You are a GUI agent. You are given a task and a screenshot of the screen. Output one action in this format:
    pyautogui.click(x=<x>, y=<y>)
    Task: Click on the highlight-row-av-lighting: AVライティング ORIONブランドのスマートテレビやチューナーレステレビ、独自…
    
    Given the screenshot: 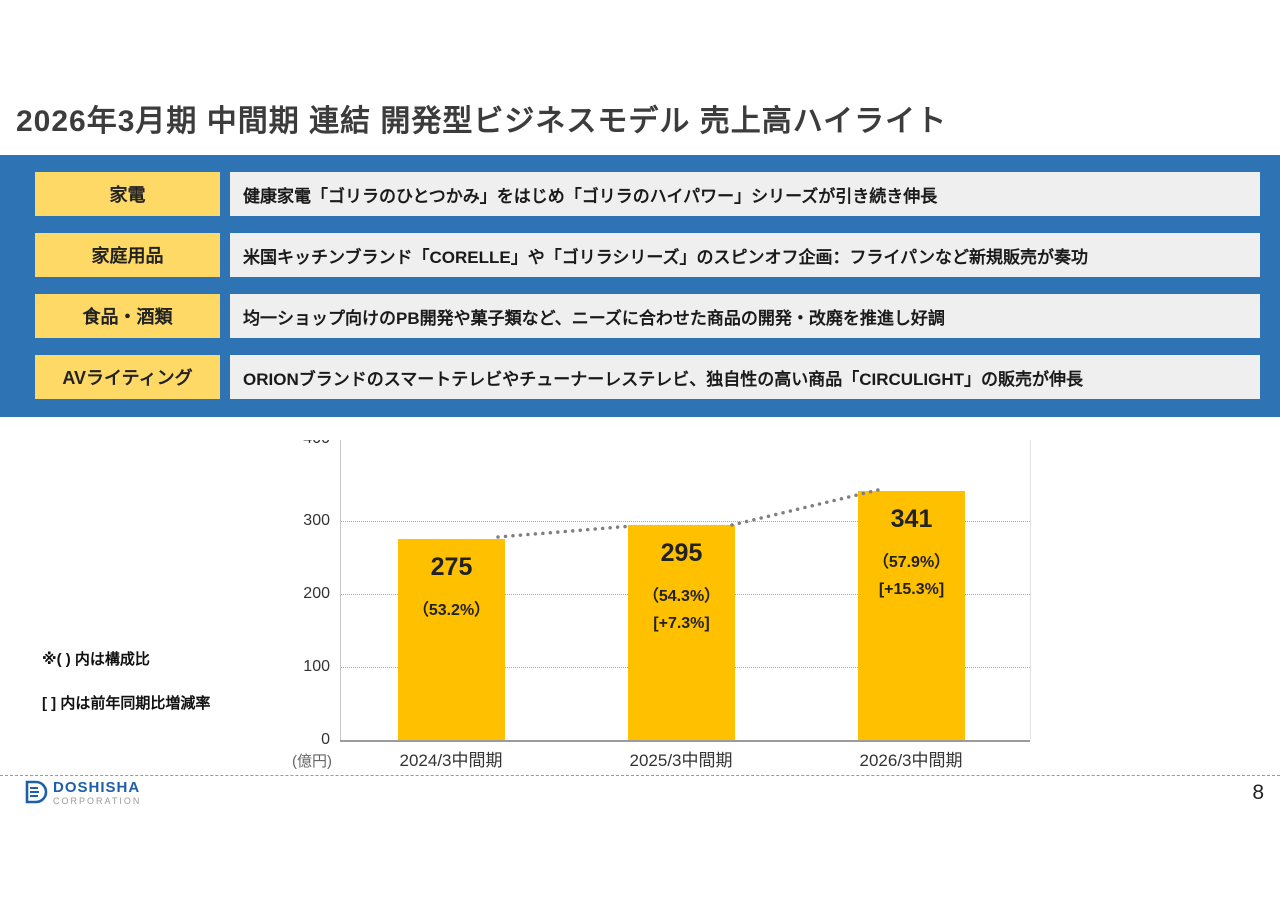 What is the action you would take?
    pyautogui.click(x=647, y=377)
    